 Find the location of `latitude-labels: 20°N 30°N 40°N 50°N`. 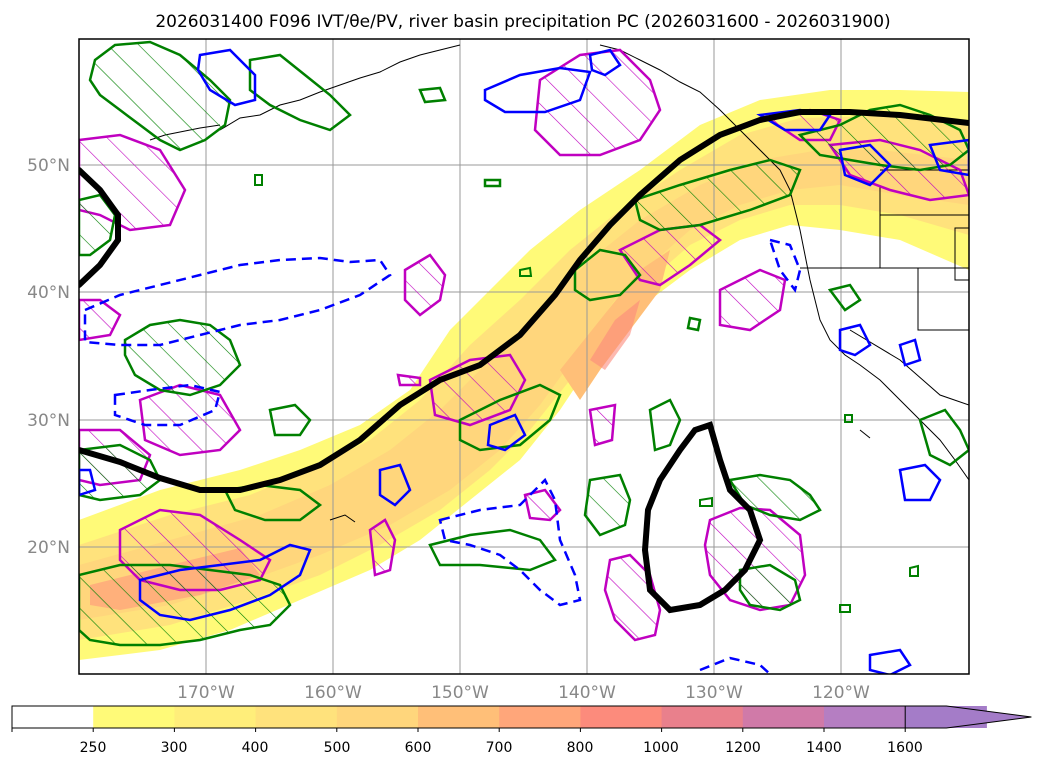

latitude-labels: 20°N 30°N 40°N 50°N is located at coordinates (48, 357).